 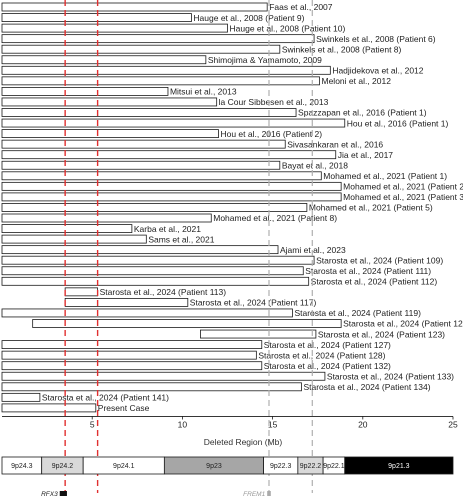 I want to click on bar-label: Mohamed et al., 2021 (Patient 3), so click(x=403, y=197).